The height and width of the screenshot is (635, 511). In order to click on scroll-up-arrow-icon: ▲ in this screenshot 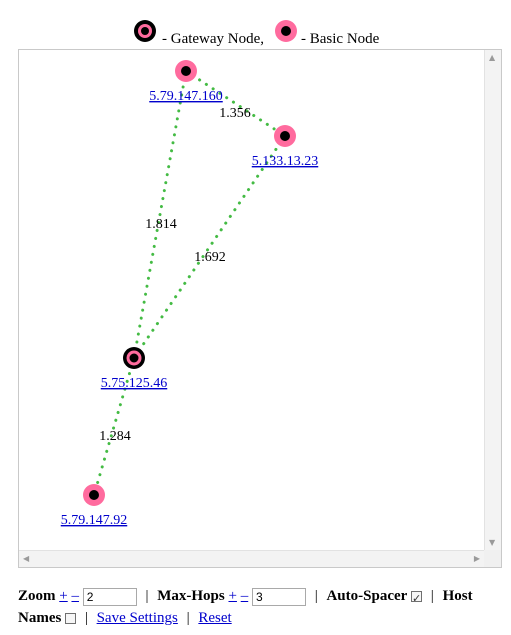, I will do `click(492, 57)`.